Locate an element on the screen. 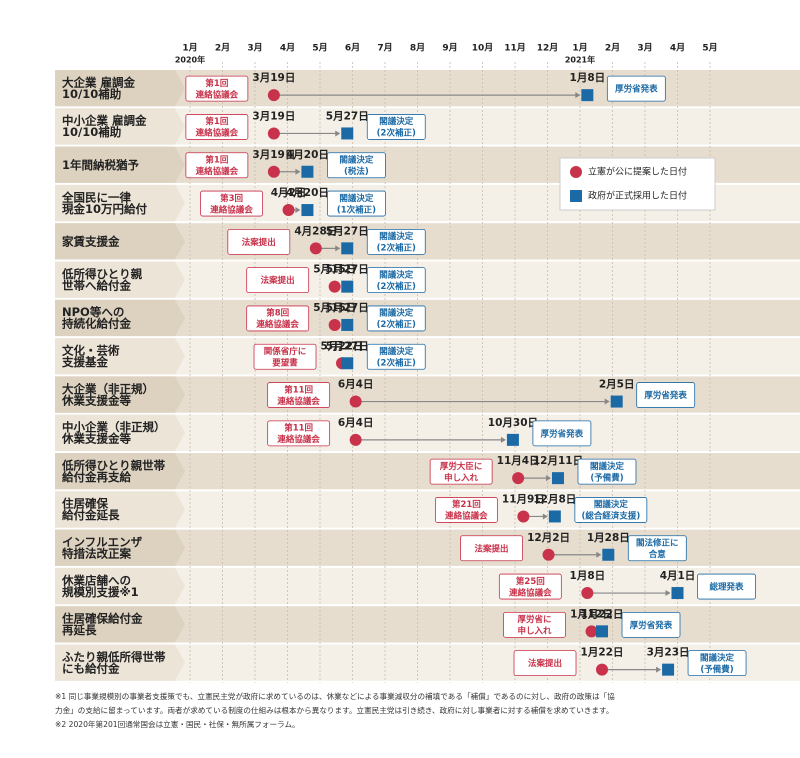 This screenshot has width=800, height=758. row-label-line: インフルエンザ is located at coordinates (102, 542).